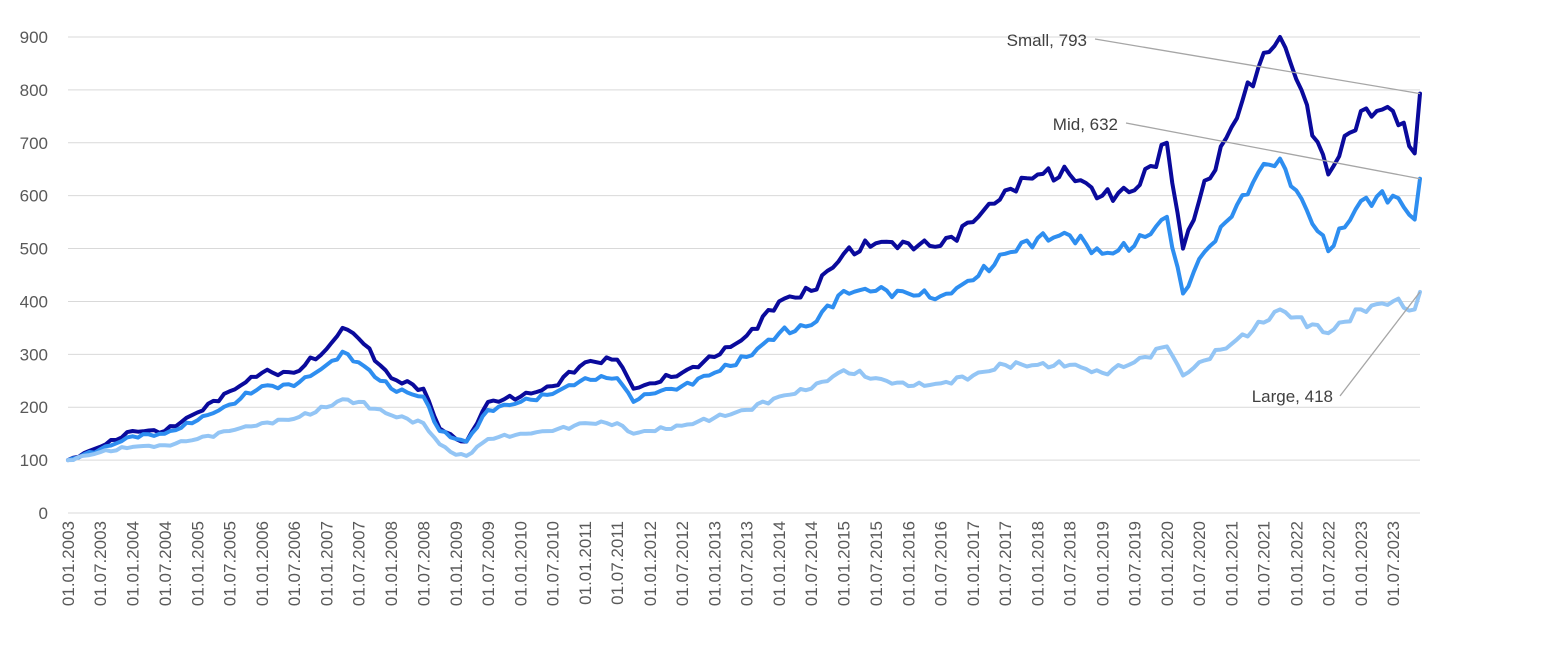 Image resolution: width=1564 pixels, height=650 pixels. I want to click on x-tick-label: 01.07.2014, so click(811, 563).